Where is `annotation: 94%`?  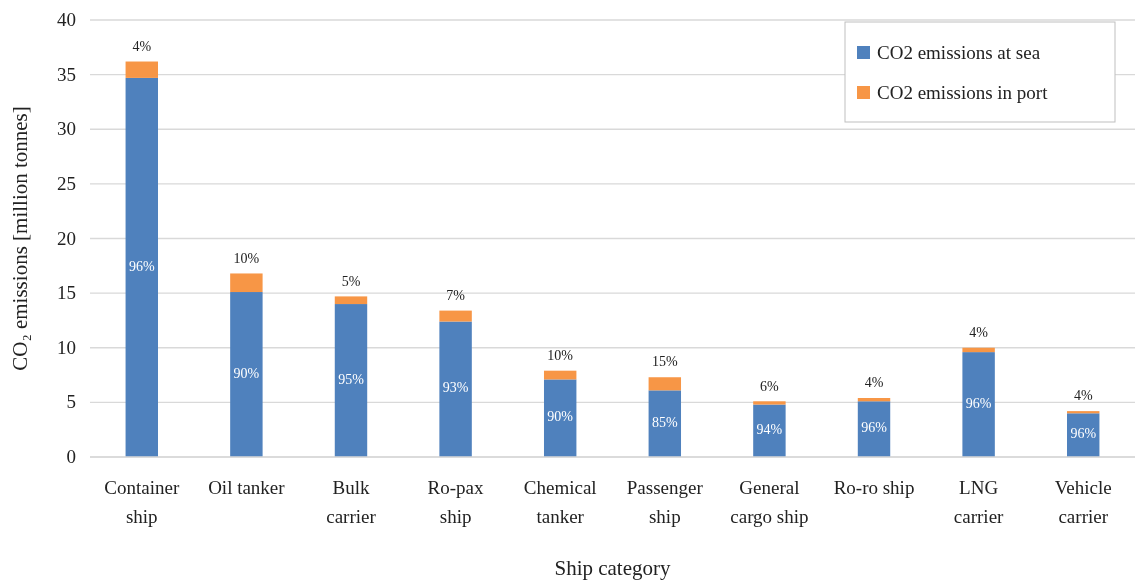
annotation: 94% is located at coordinates (769, 429).